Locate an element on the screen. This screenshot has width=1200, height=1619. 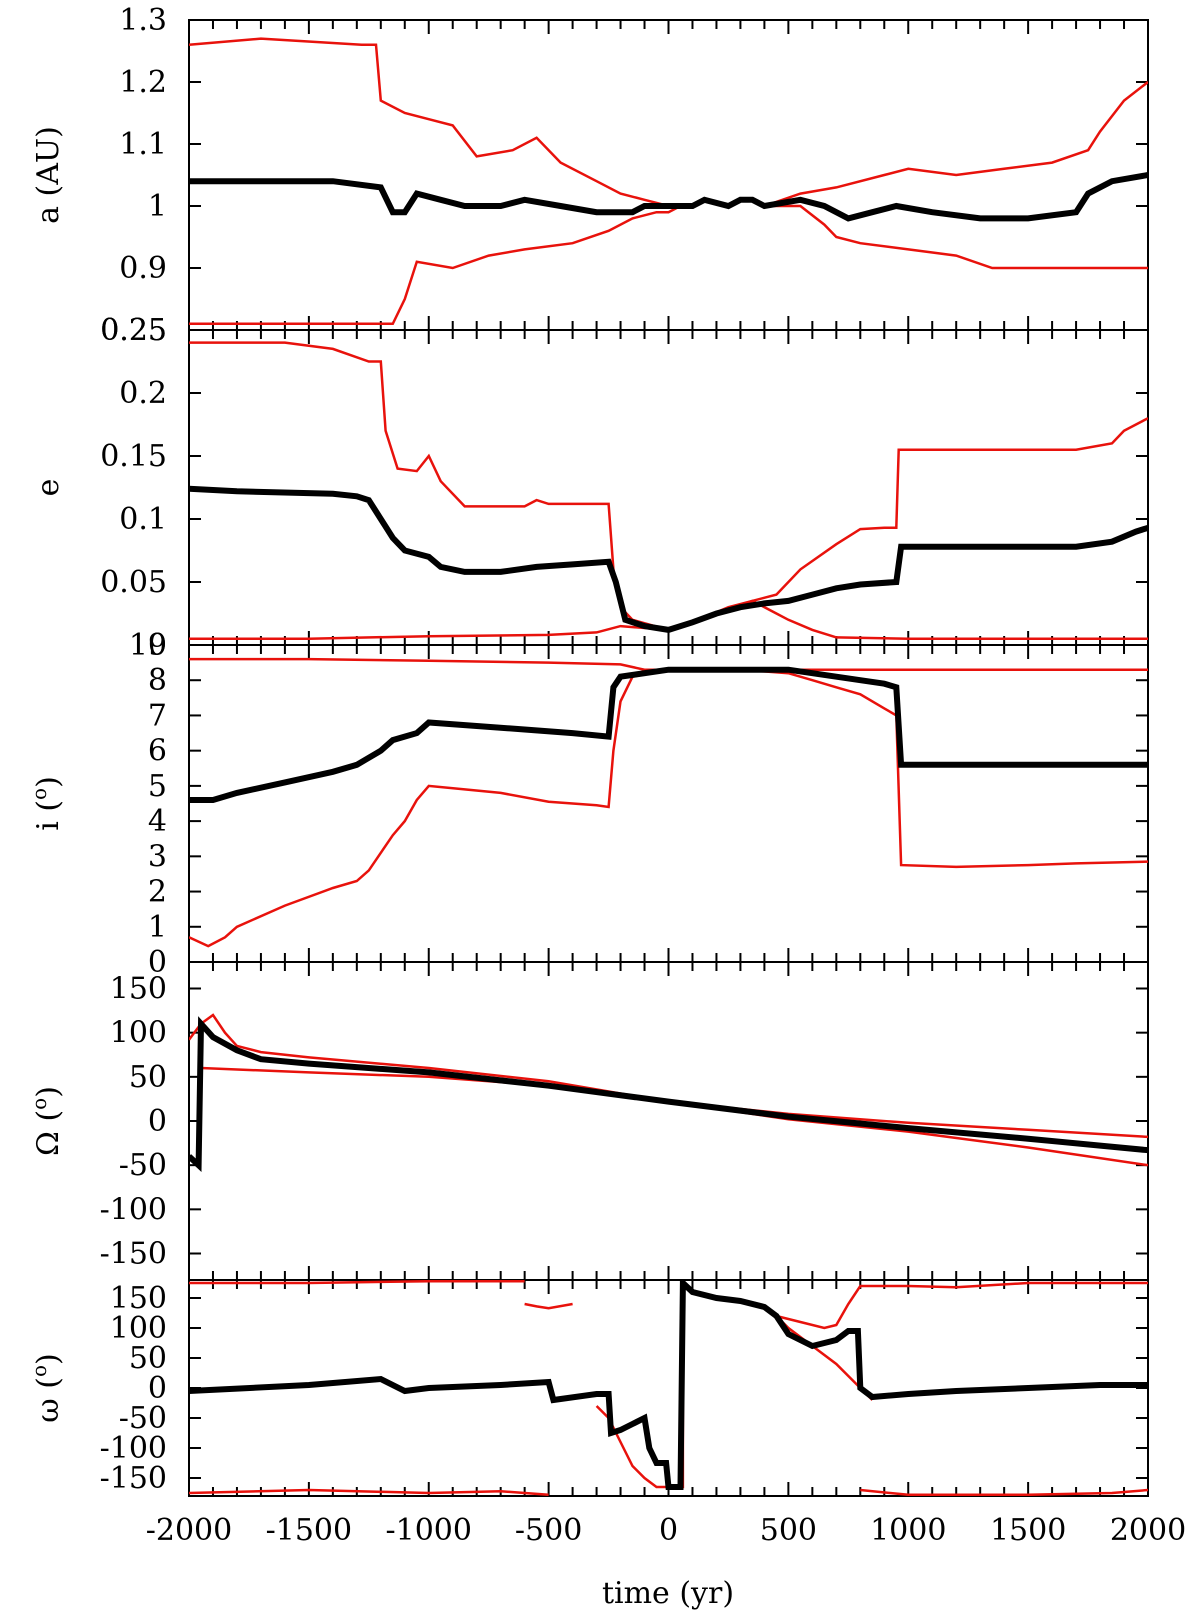
y-tick-label: 3 is located at coordinates (157, 856).